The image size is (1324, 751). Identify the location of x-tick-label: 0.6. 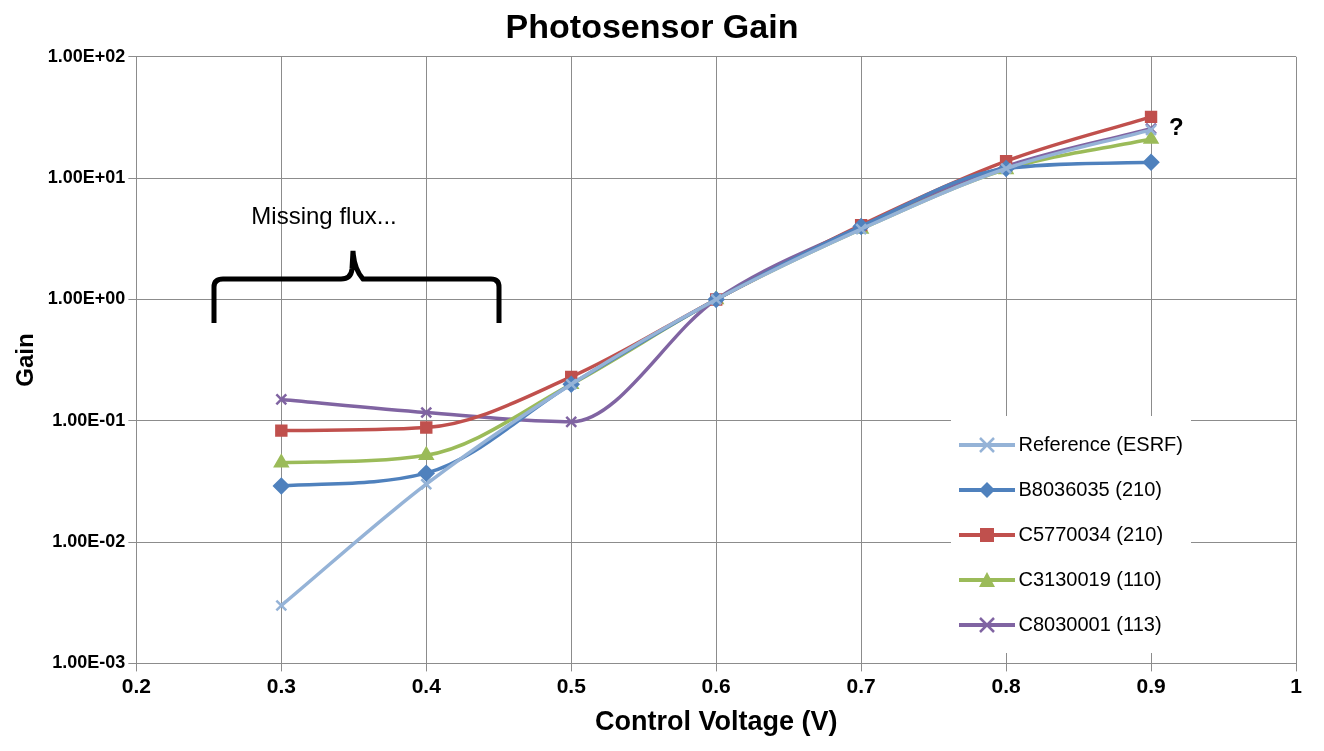
(716, 685).